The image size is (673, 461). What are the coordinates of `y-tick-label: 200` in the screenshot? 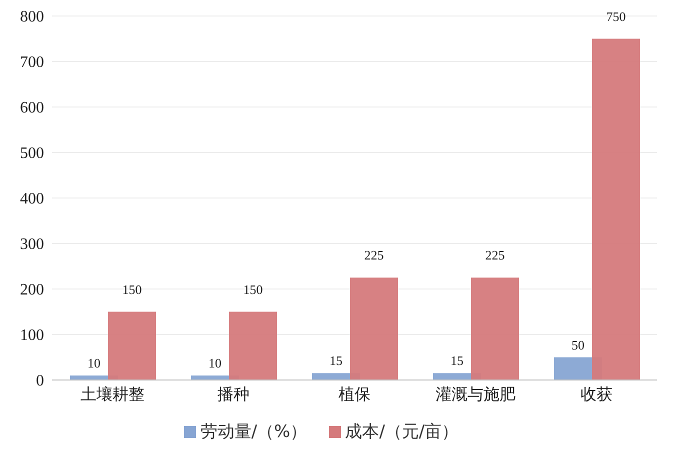 It's located at (32, 290).